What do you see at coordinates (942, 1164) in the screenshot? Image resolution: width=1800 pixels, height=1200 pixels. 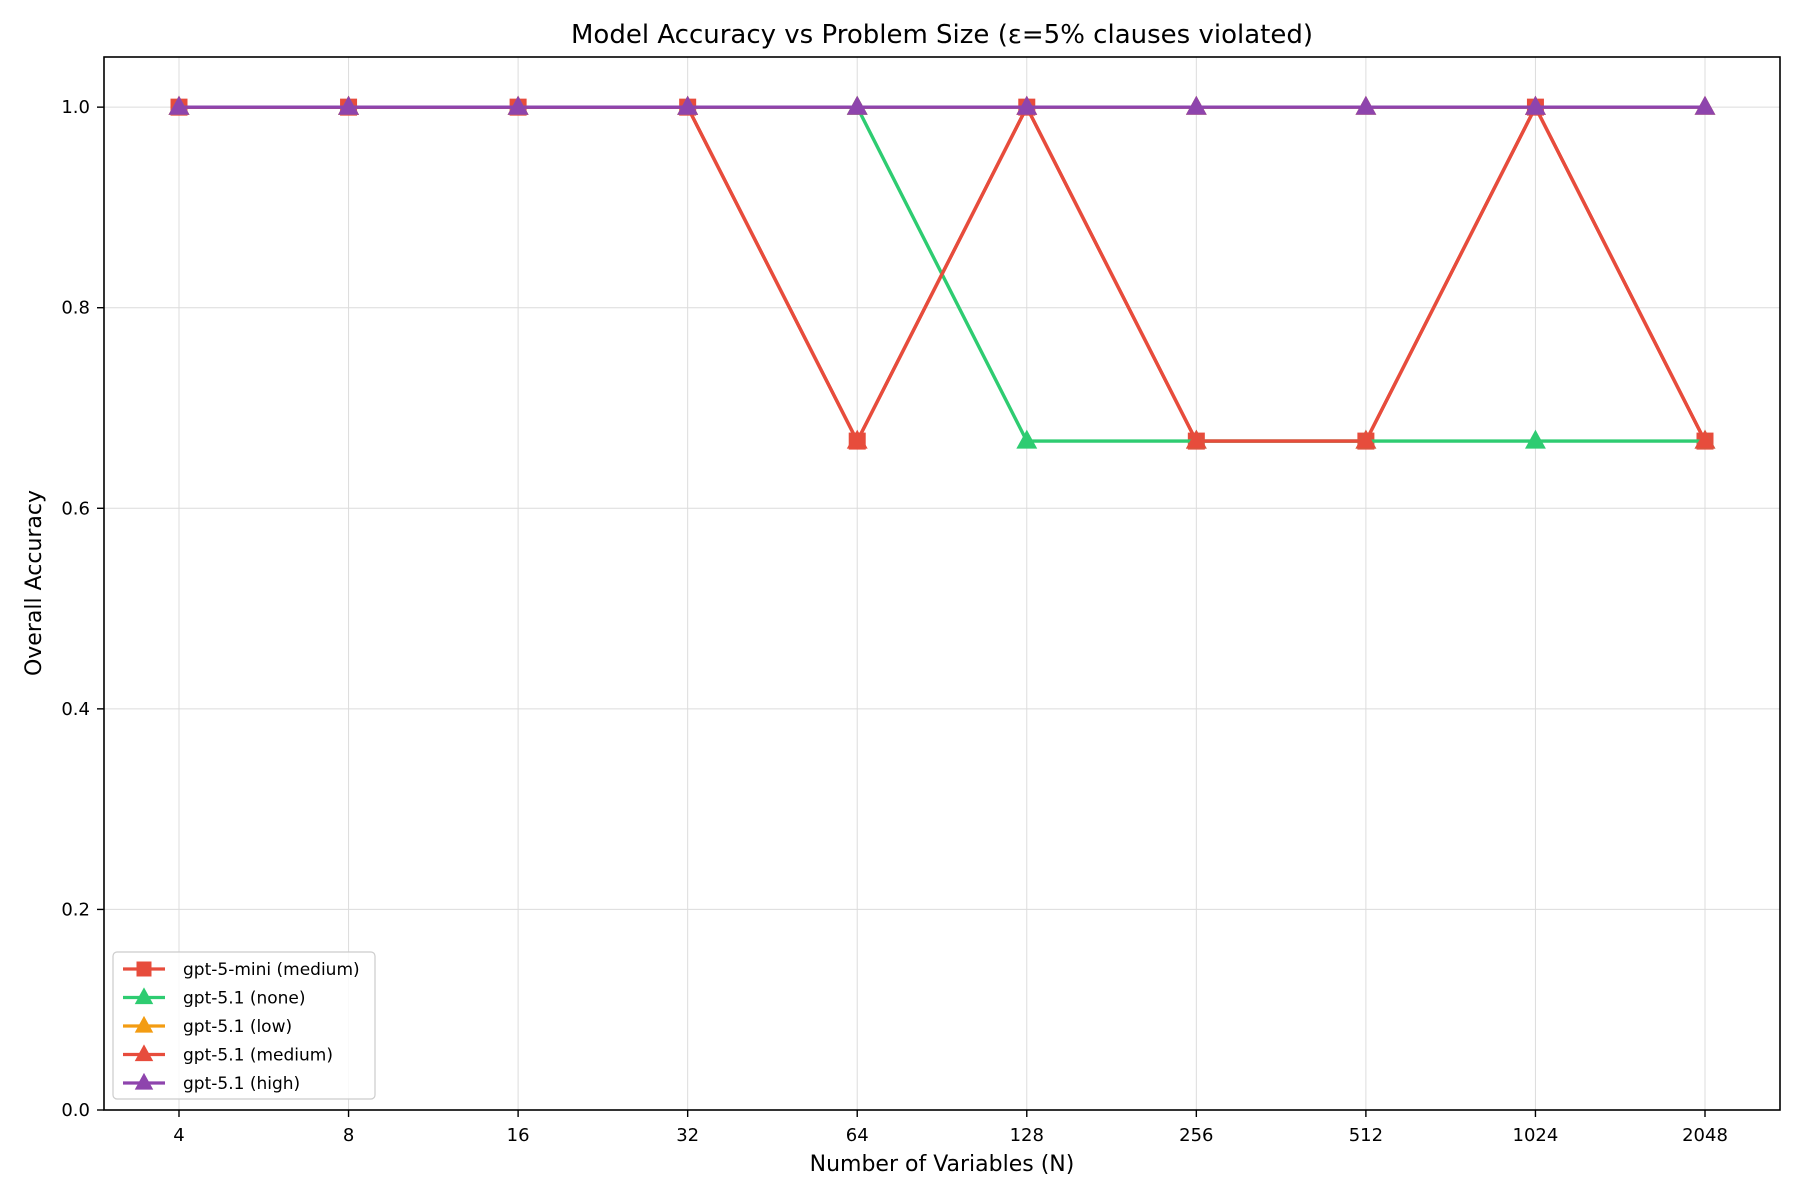 I see `x-axis-label: Number of Variables (N)` at bounding box center [942, 1164].